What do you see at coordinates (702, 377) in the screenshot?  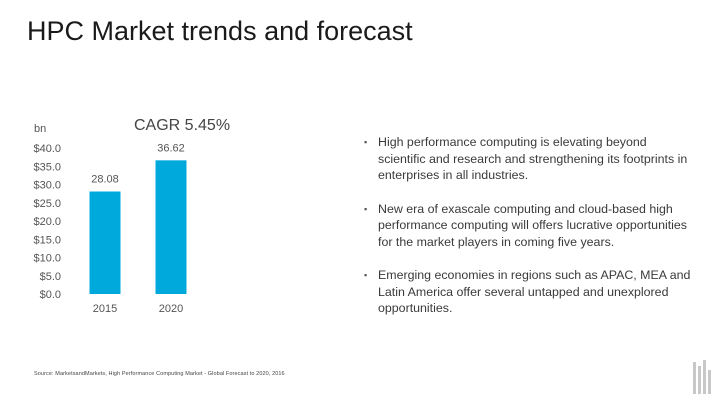 I see `company-logo-icon` at bounding box center [702, 377].